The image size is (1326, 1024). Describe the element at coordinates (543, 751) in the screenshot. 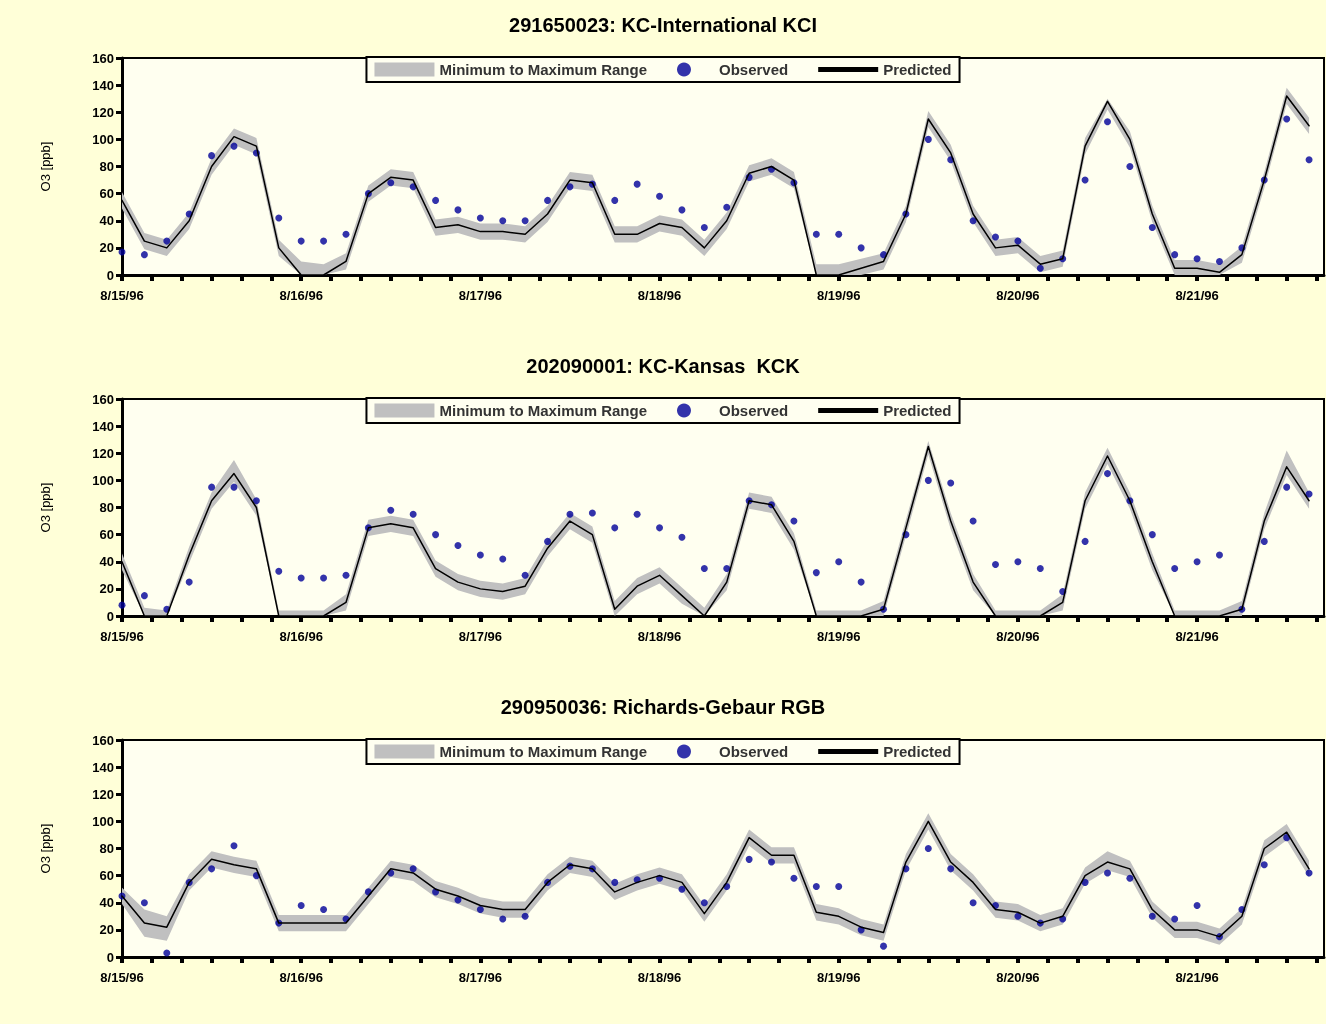

I see `annotation: Minimum to Maximum Range` at that location.